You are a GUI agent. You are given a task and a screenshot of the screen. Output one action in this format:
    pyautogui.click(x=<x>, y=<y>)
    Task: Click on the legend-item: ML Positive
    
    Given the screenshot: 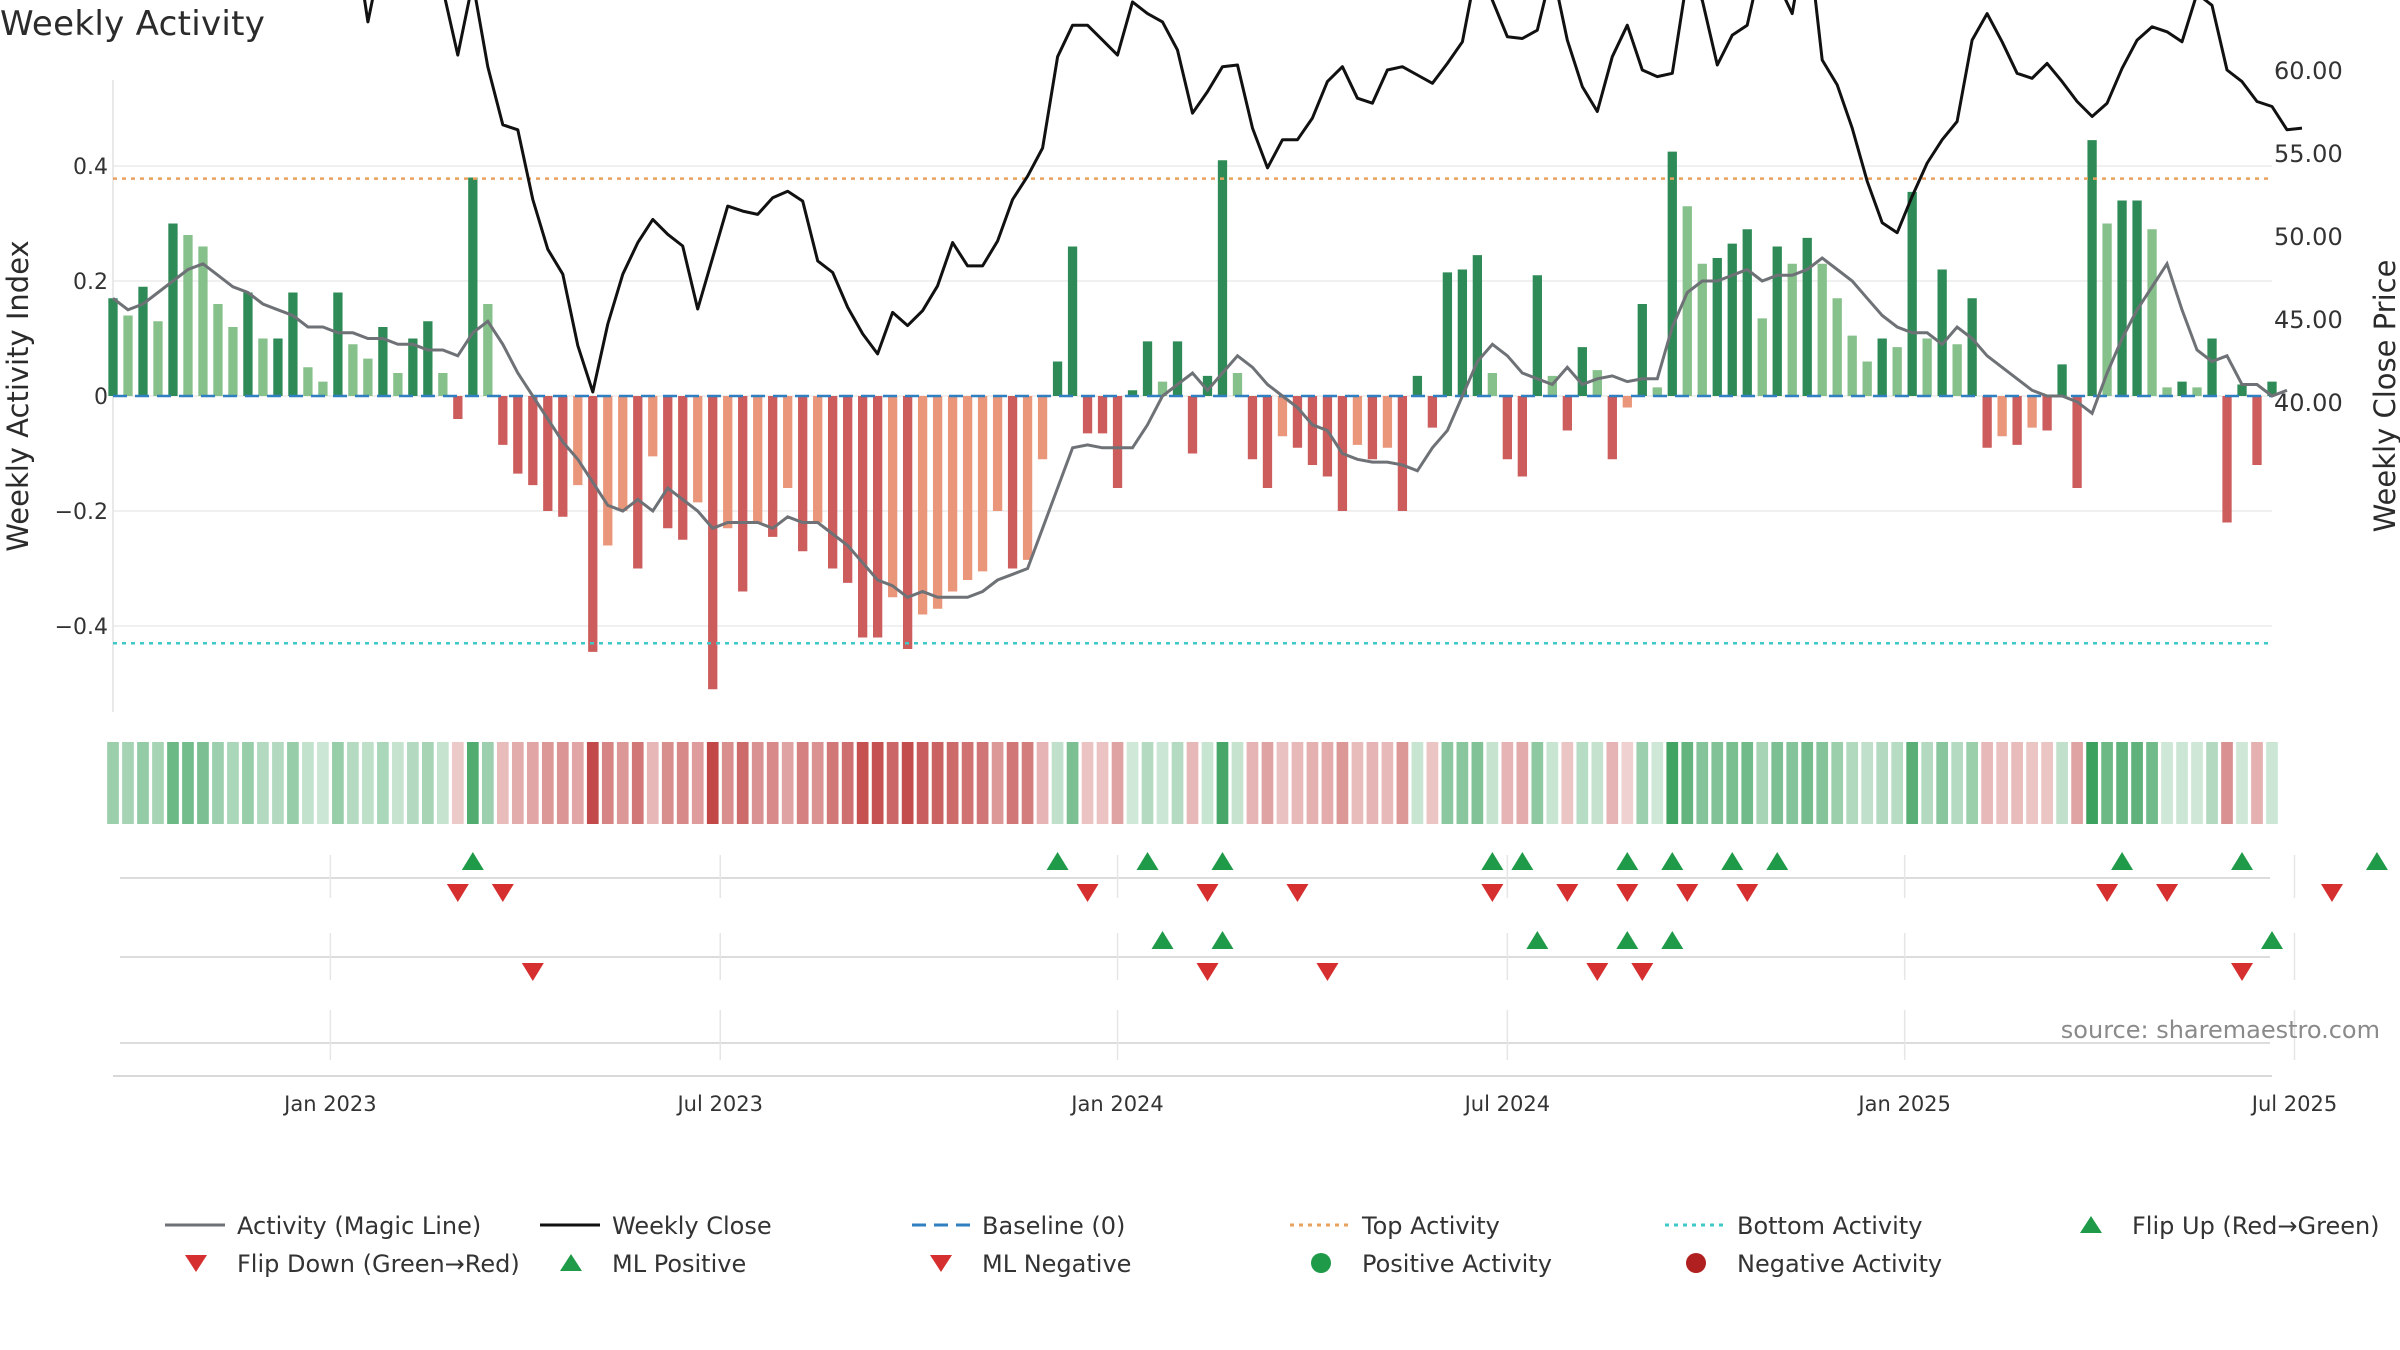 What is the action you would take?
    pyautogui.click(x=653, y=1264)
    